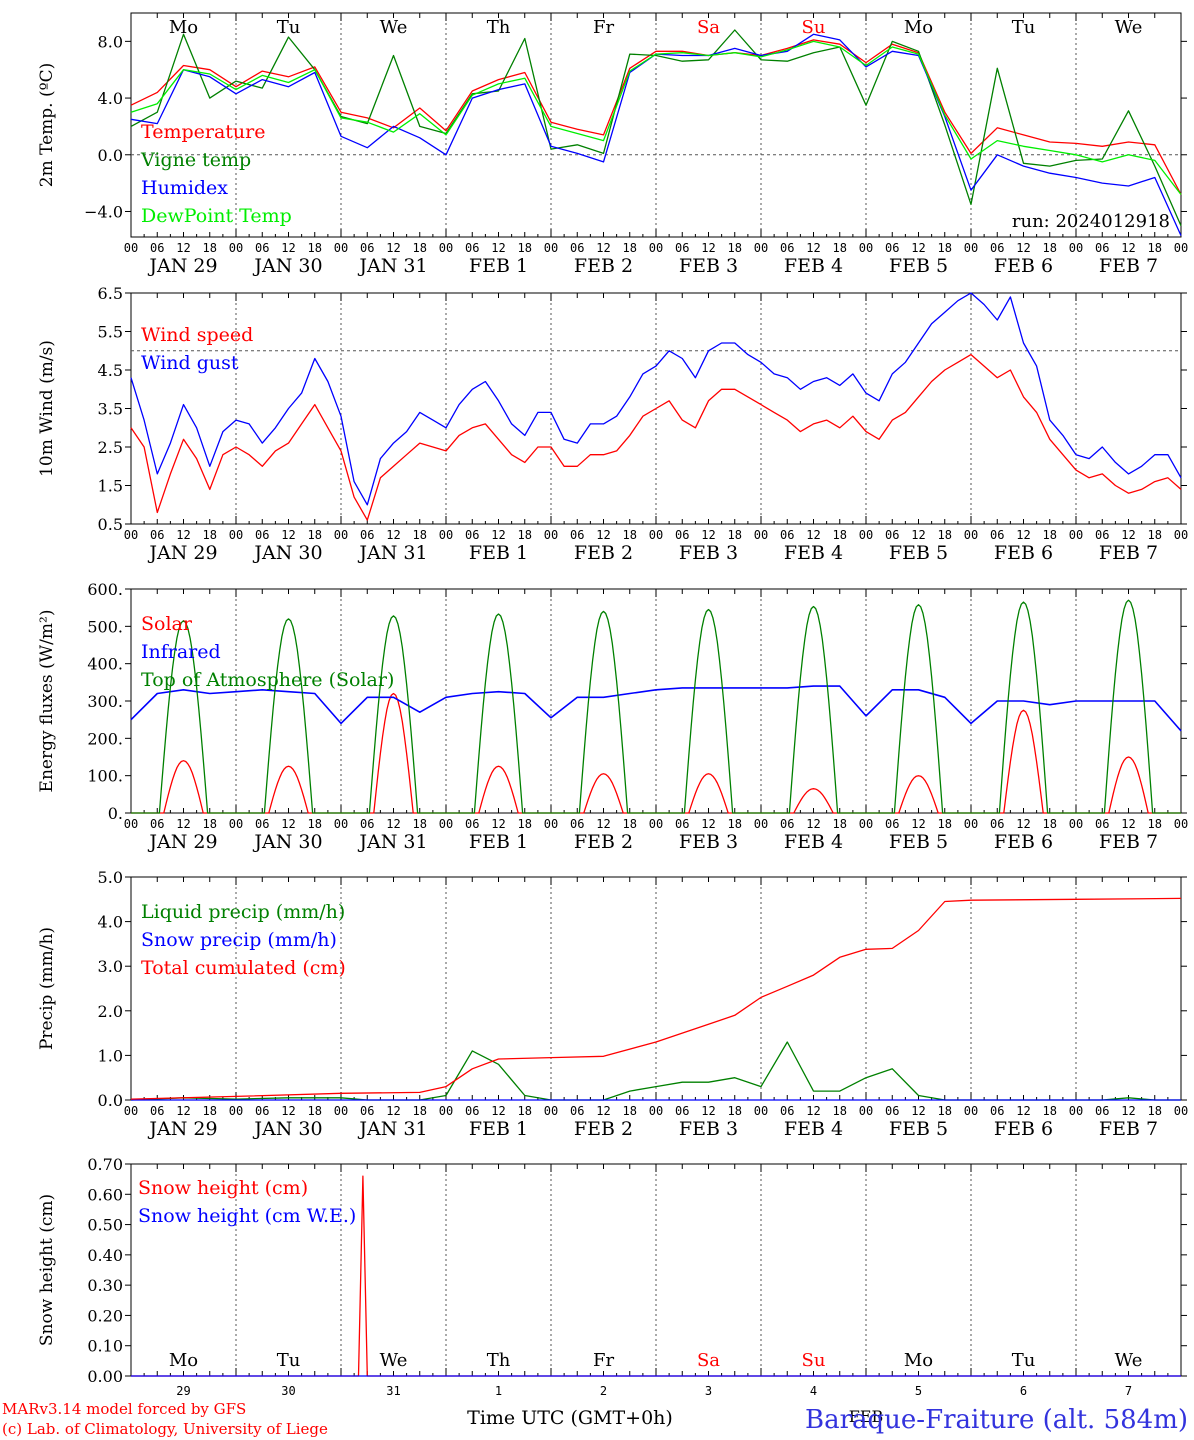  Describe the element at coordinates (105, 738) in the screenshot. I see `y-tick-label: 200.` at that location.